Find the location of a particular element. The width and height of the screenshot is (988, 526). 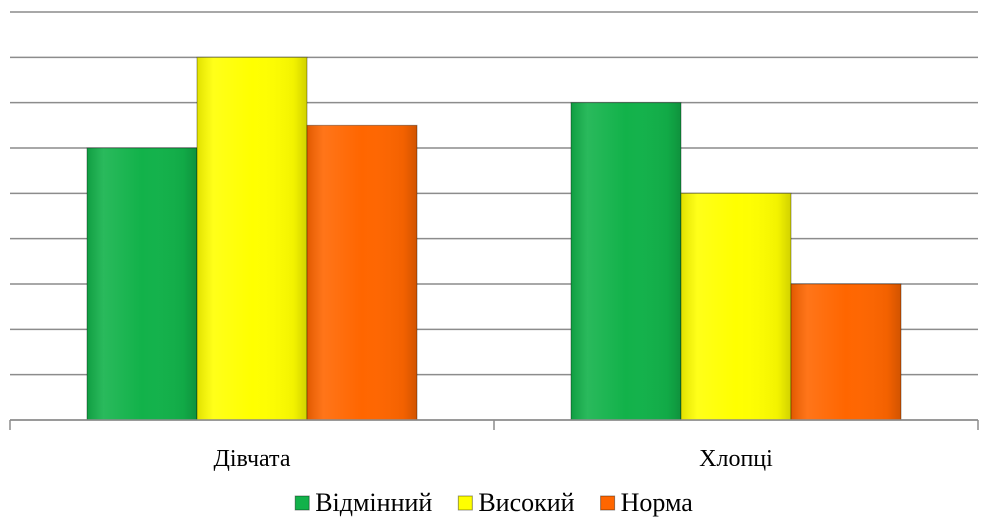

legend: Відмінний Високий Норма is located at coordinates (494, 502).